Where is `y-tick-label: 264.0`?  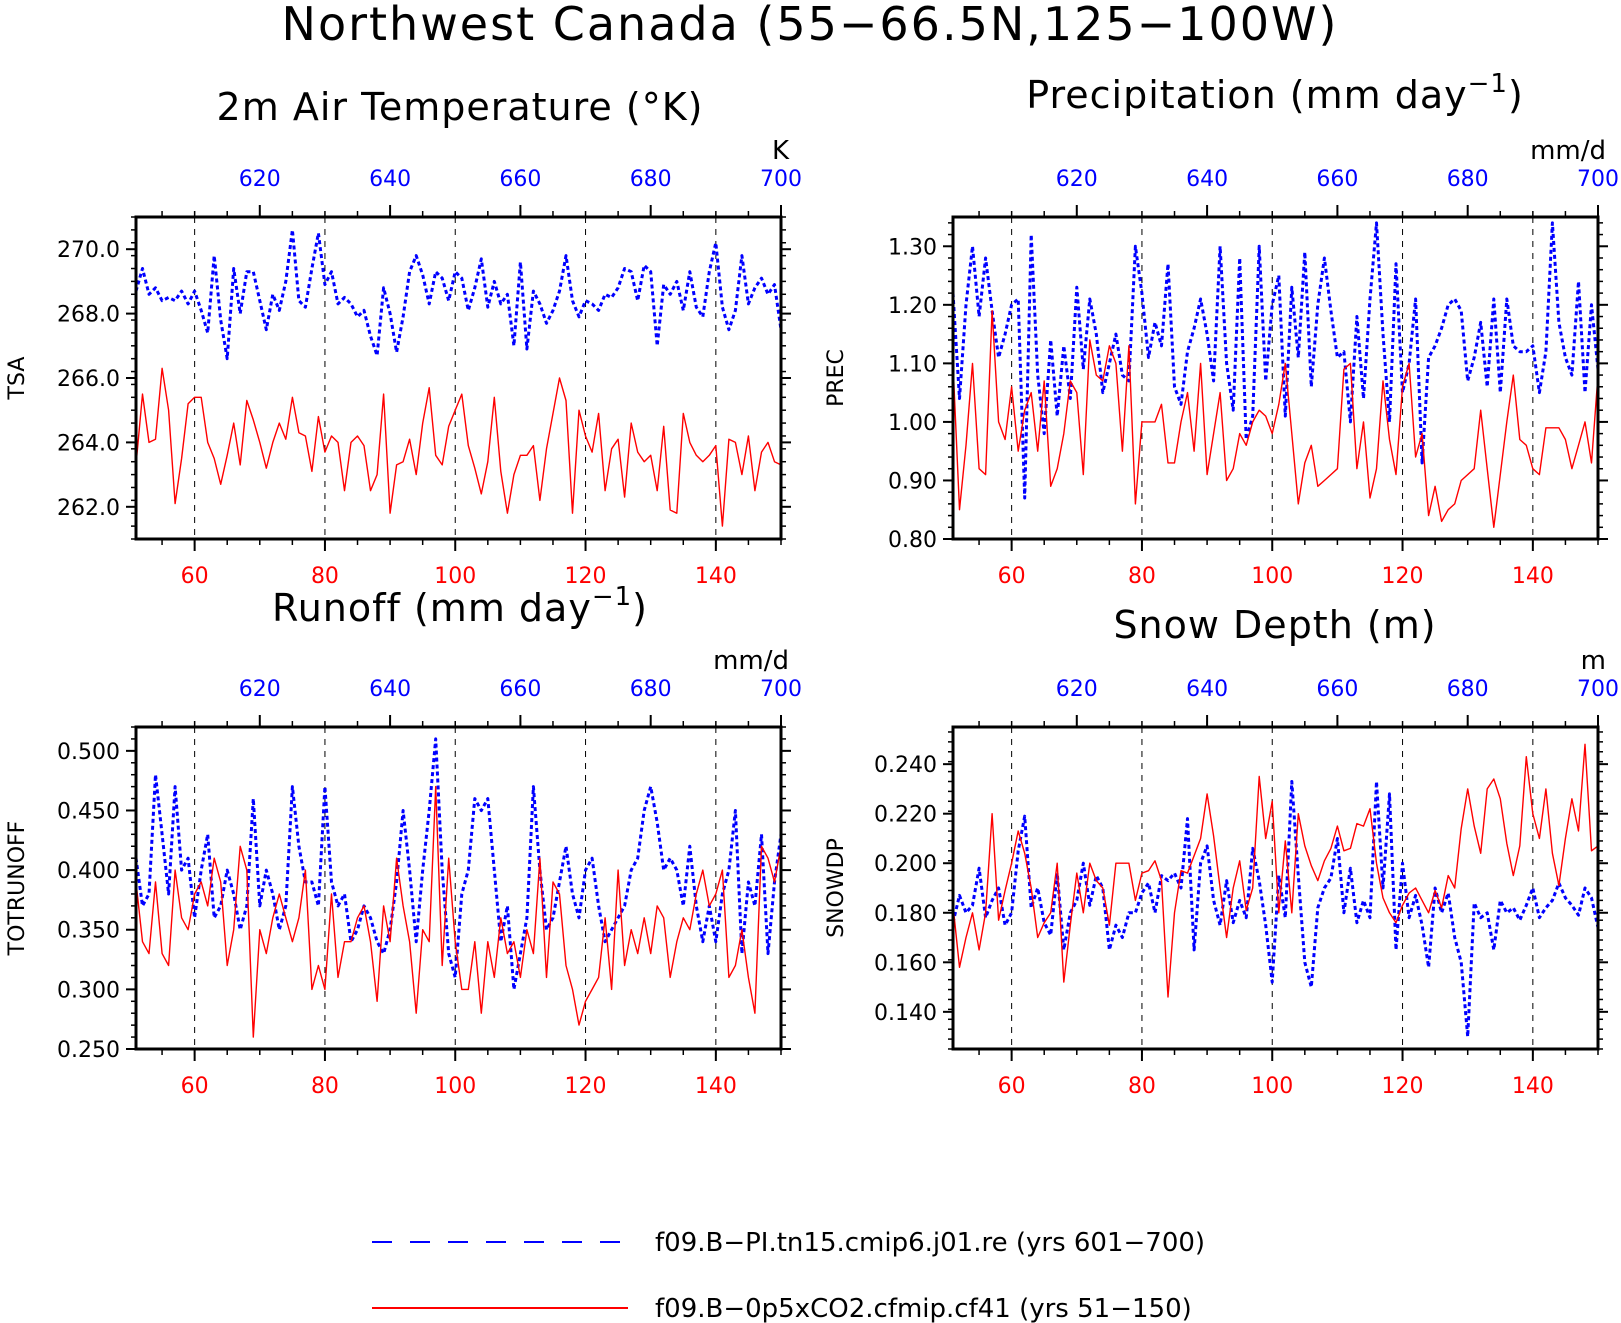
y-tick-label: 264.0 is located at coordinates (88, 443).